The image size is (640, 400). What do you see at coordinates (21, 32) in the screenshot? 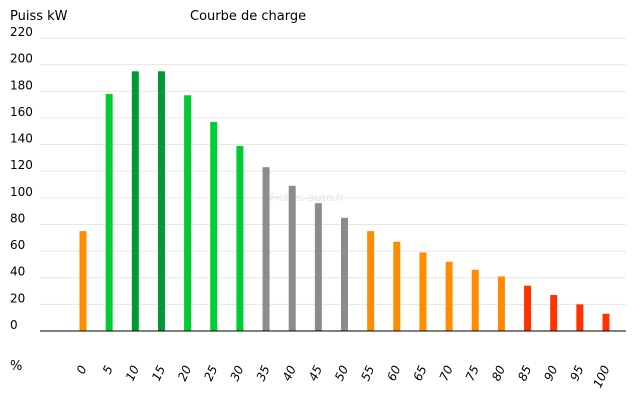
I see `y-tick-label: 220` at bounding box center [21, 32].